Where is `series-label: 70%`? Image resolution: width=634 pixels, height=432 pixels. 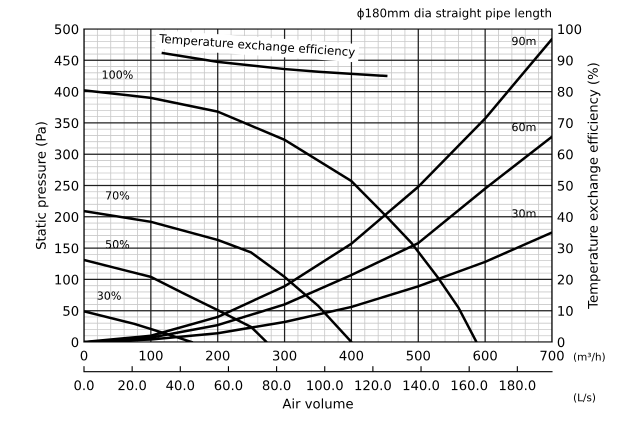
series-label: 70% is located at coordinates (118, 195).